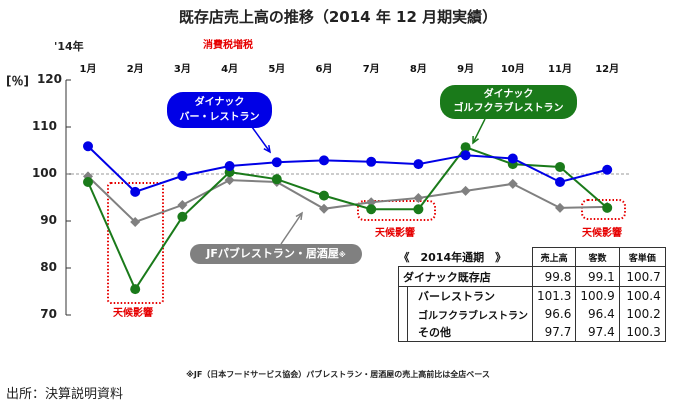 The height and width of the screenshot is (405, 676). Describe the element at coordinates (532, 257) in the screenshot. I see `table-header-row: 《 2014年通期 》 売上高 客数 客単価` at that location.